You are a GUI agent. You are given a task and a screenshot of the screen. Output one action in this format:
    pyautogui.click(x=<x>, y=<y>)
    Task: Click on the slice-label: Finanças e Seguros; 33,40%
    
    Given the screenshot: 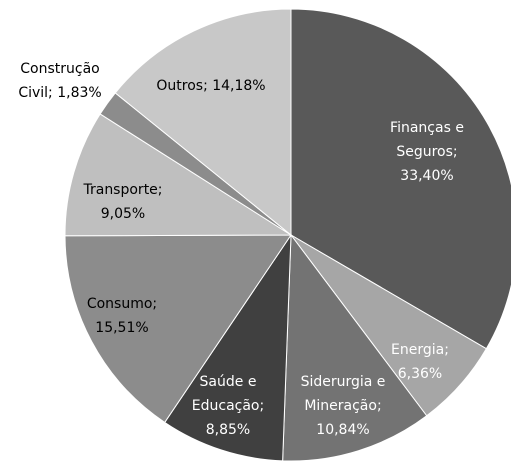 What is the action you would take?
    pyautogui.click(x=427, y=152)
    